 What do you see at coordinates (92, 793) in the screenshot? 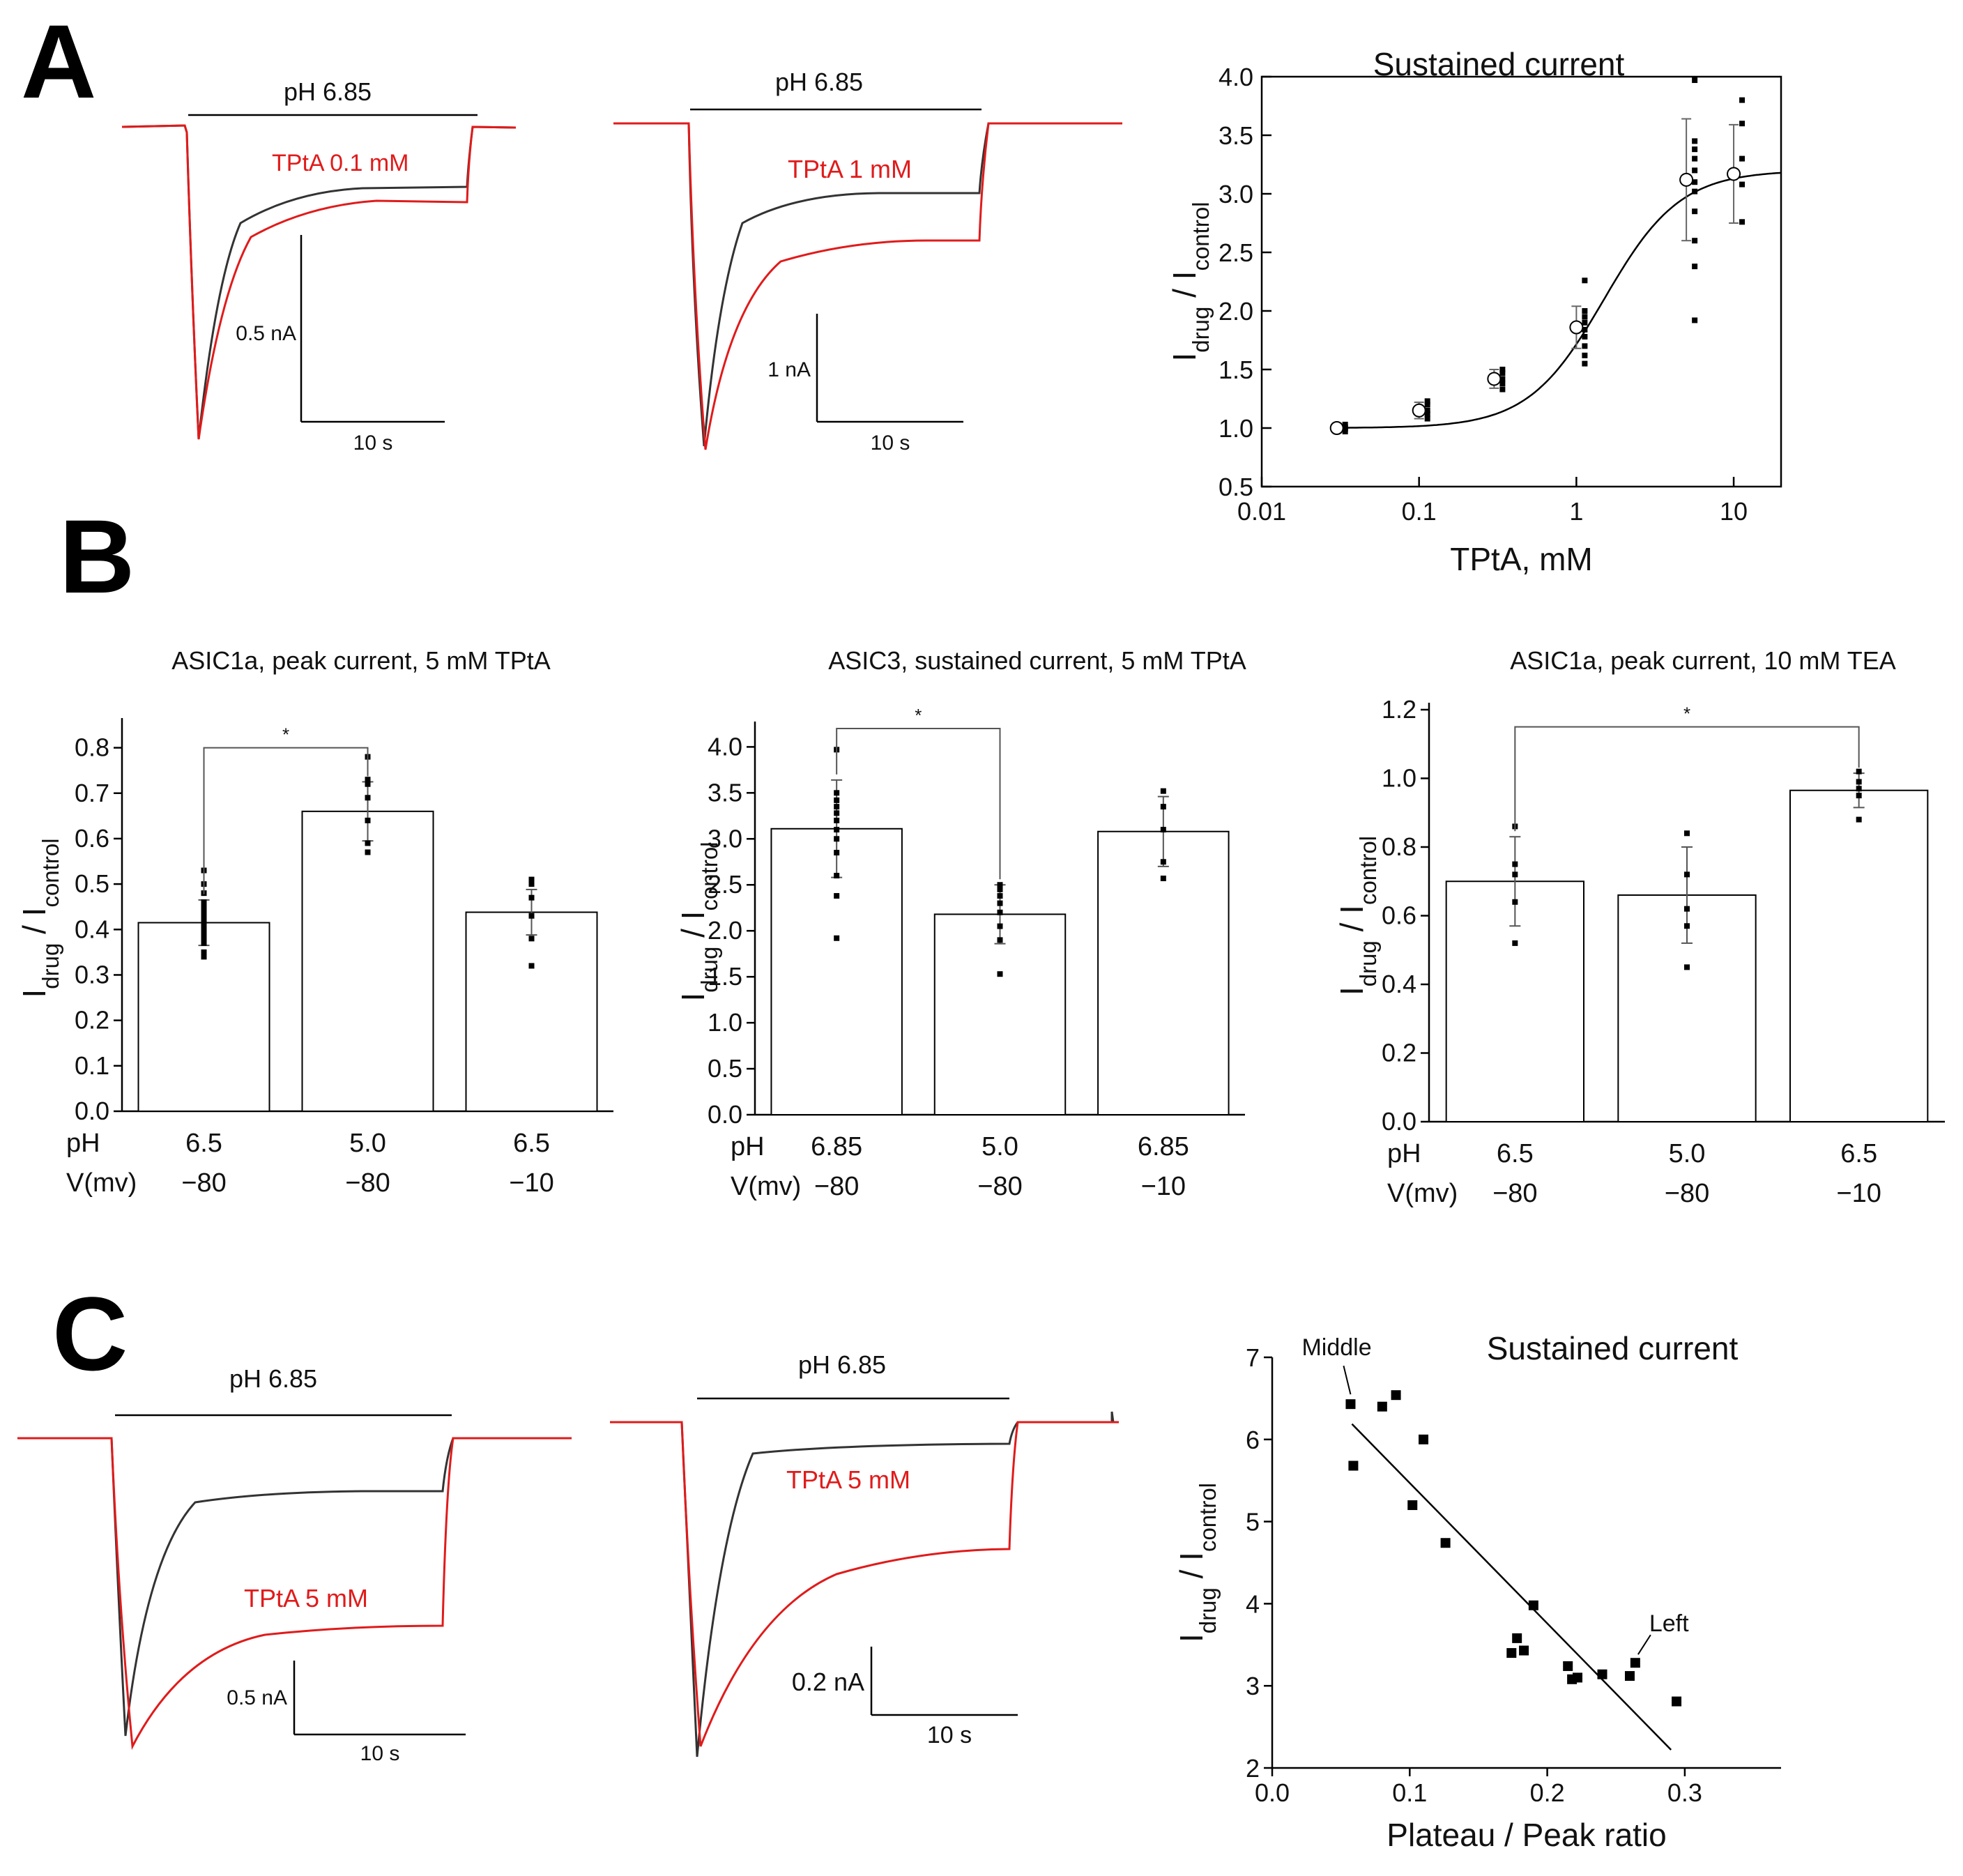
I see `y-tick-label: 0.7` at bounding box center [92, 793].